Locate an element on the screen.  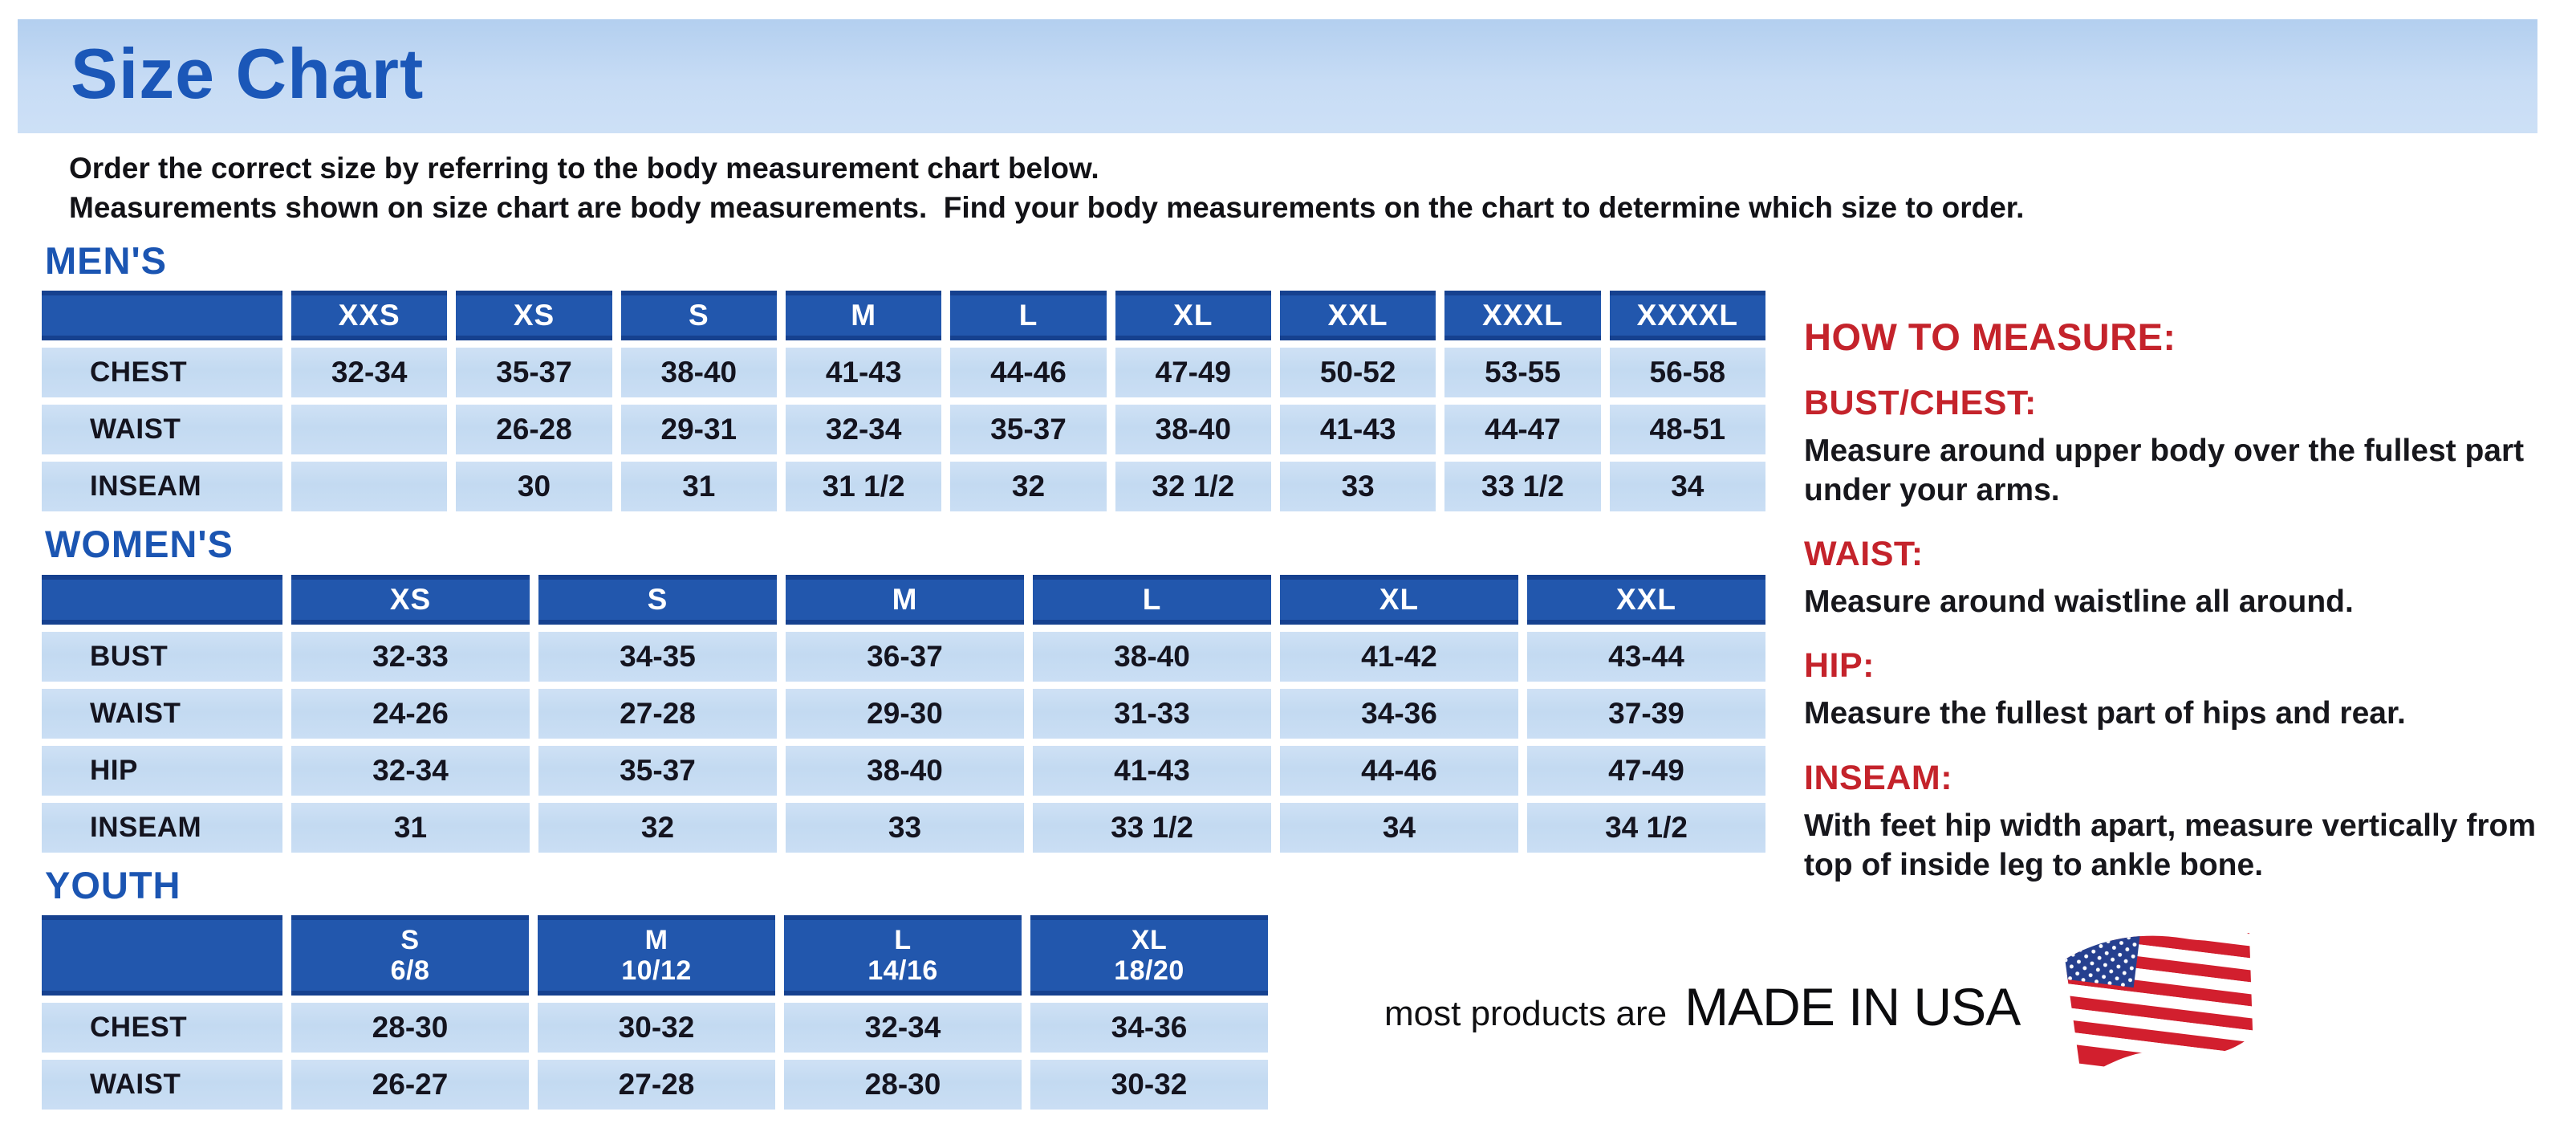
mens-row-label: CHEST is located at coordinates (162, 373).